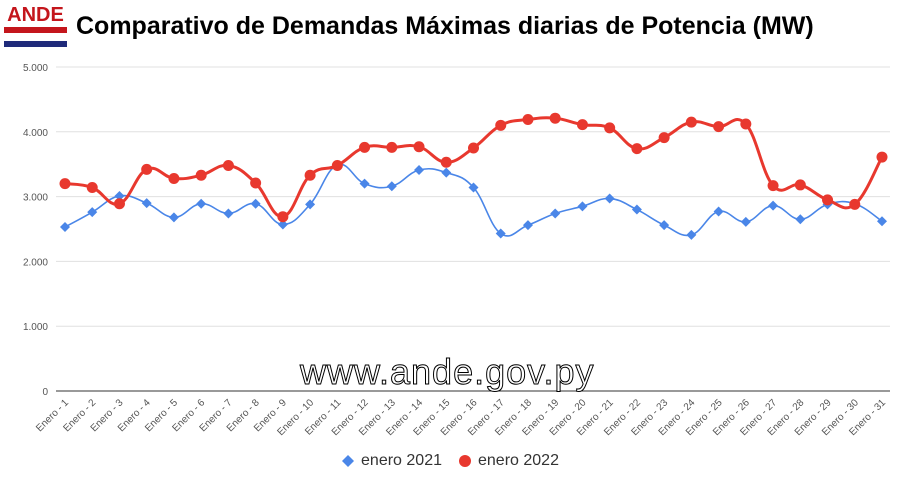 The width and height of the screenshot is (900, 479). I want to click on logo-stripe-white, so click(35, 37).